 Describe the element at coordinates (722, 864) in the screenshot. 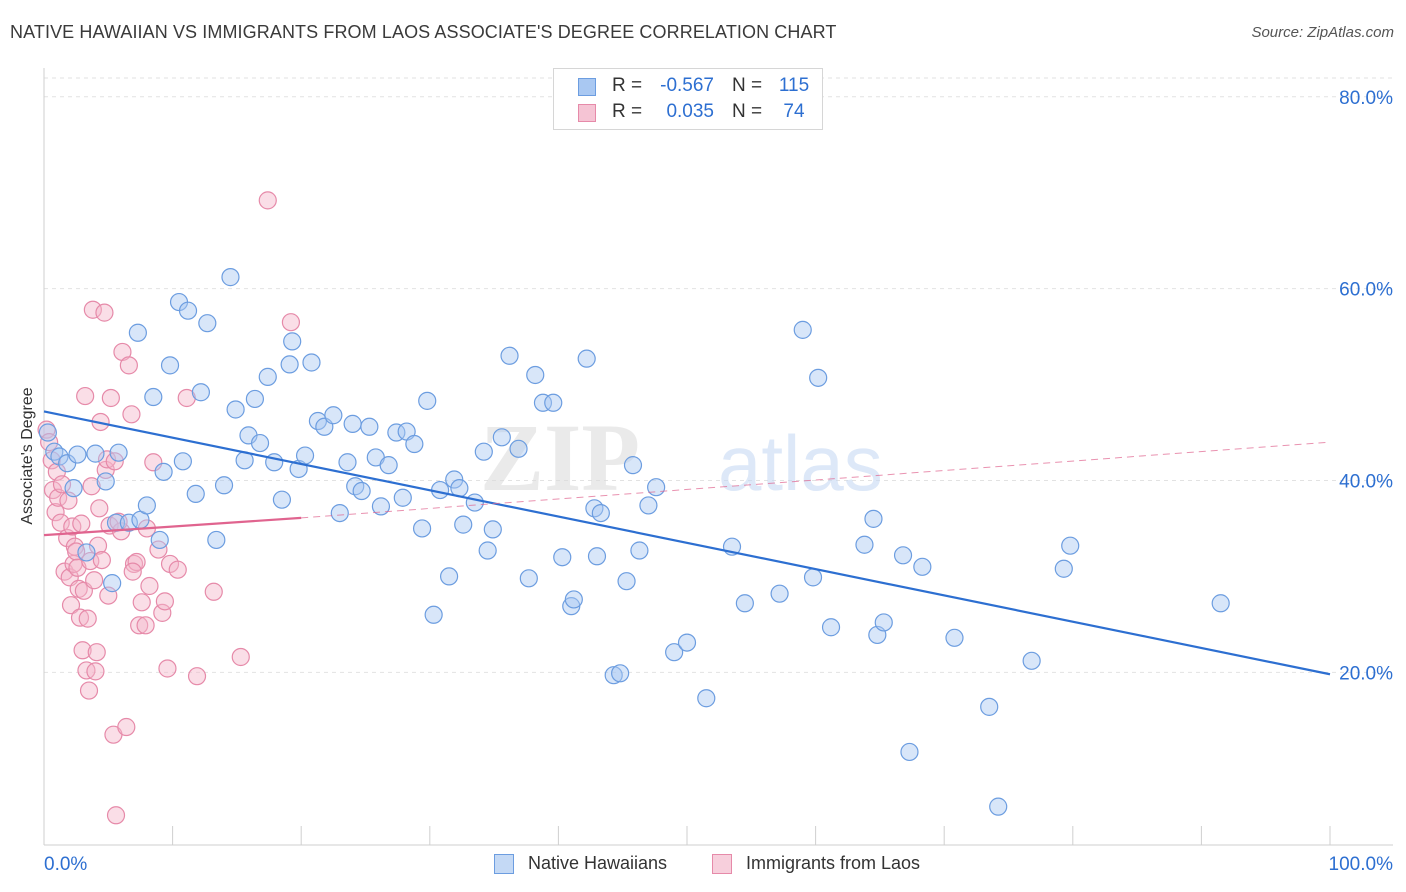

I see `bottom-legend-swatch-pink` at that location.